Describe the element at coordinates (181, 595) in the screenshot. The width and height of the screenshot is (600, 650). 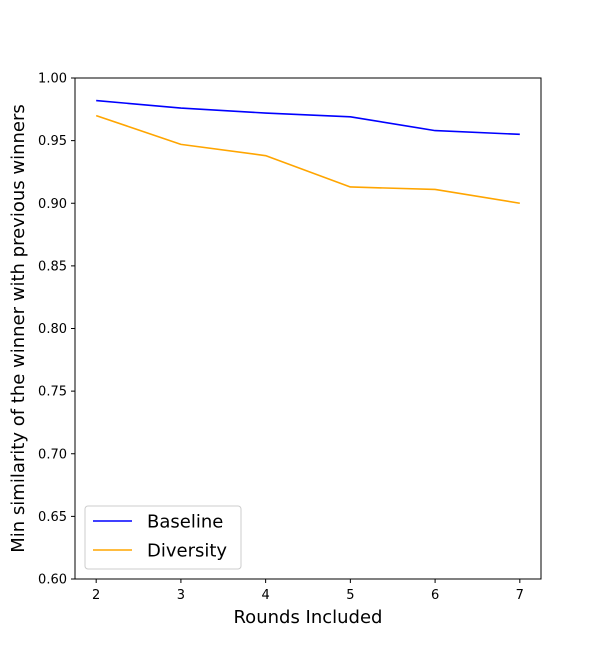
I see `x-tick-label: 3` at that location.